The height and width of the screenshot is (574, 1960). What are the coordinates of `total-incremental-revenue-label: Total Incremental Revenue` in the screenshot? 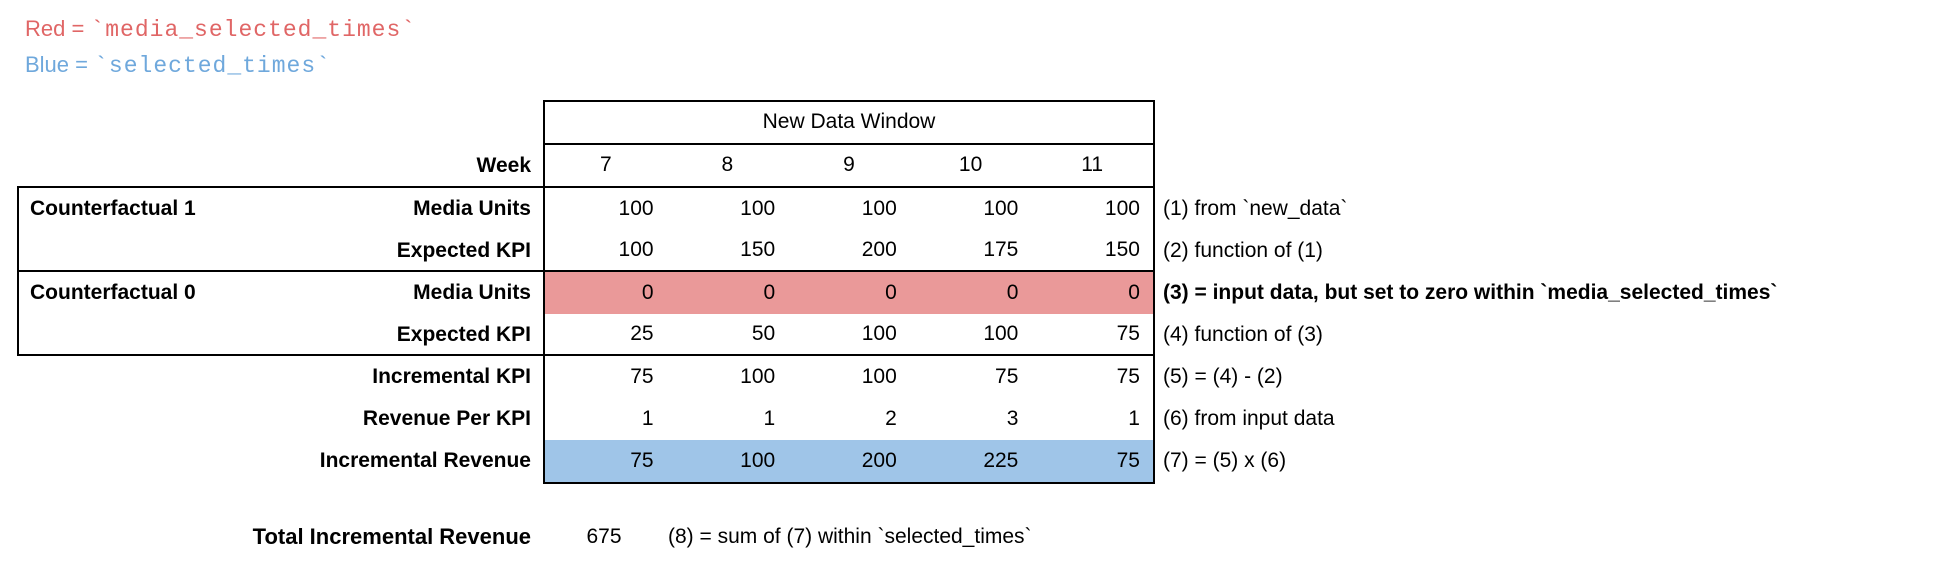 It's located at (391, 536).